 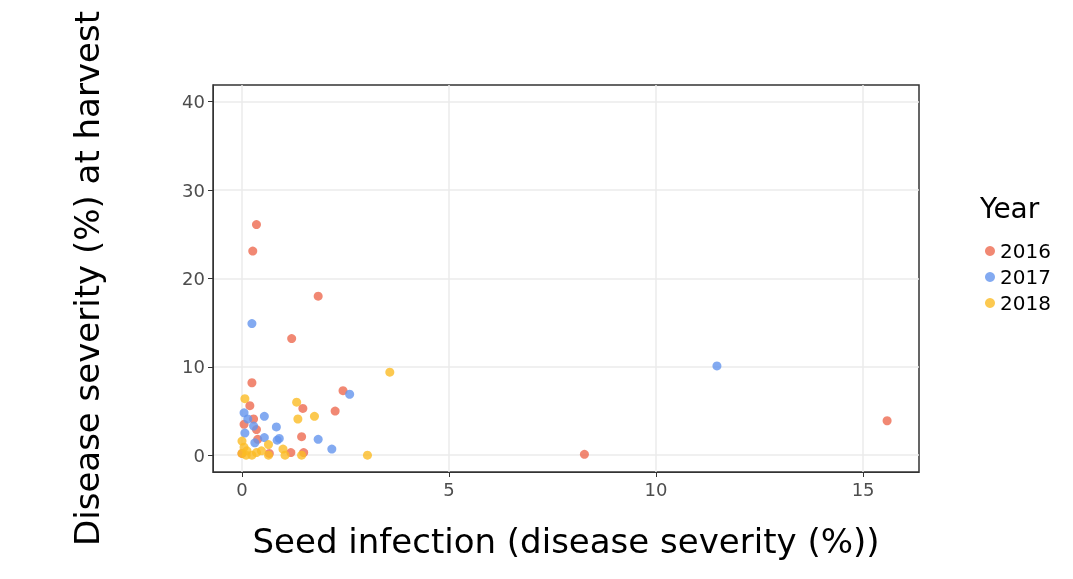 I want to click on y-tick-label: 20, so click(x=193, y=278).